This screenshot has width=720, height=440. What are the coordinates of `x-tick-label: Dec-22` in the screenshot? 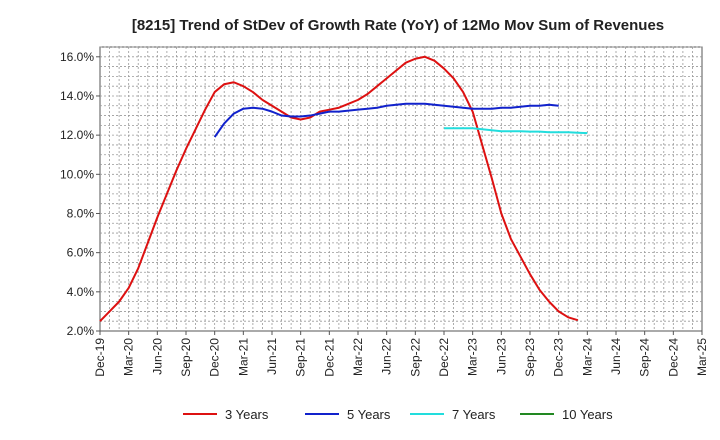 It's located at (444, 357).